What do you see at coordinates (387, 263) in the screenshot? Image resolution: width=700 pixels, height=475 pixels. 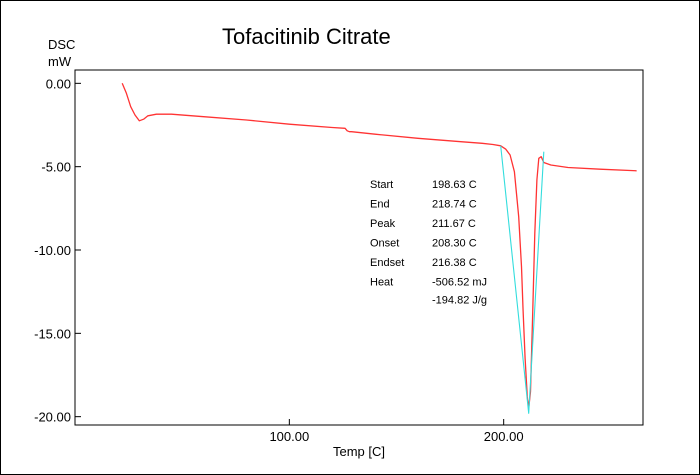 I see `annotation-label: Endset` at bounding box center [387, 263].